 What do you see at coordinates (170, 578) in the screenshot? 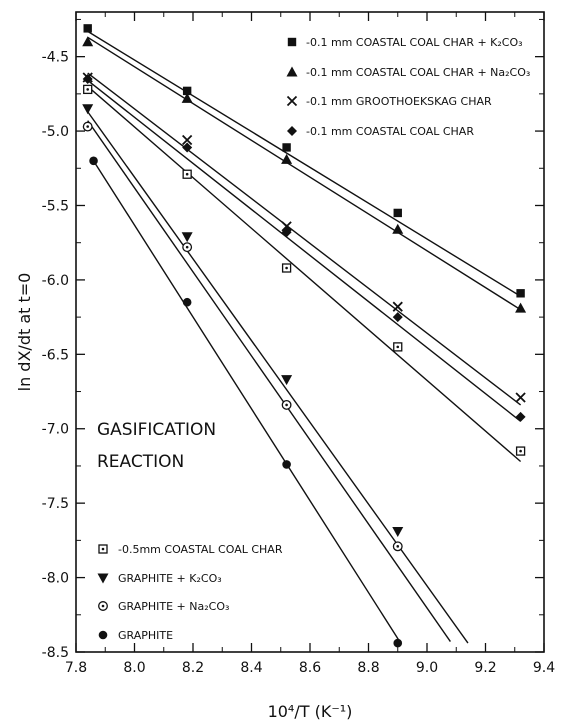
I see `legend-label-5: GRAPHITE + K₂CO₃` at bounding box center [170, 578].